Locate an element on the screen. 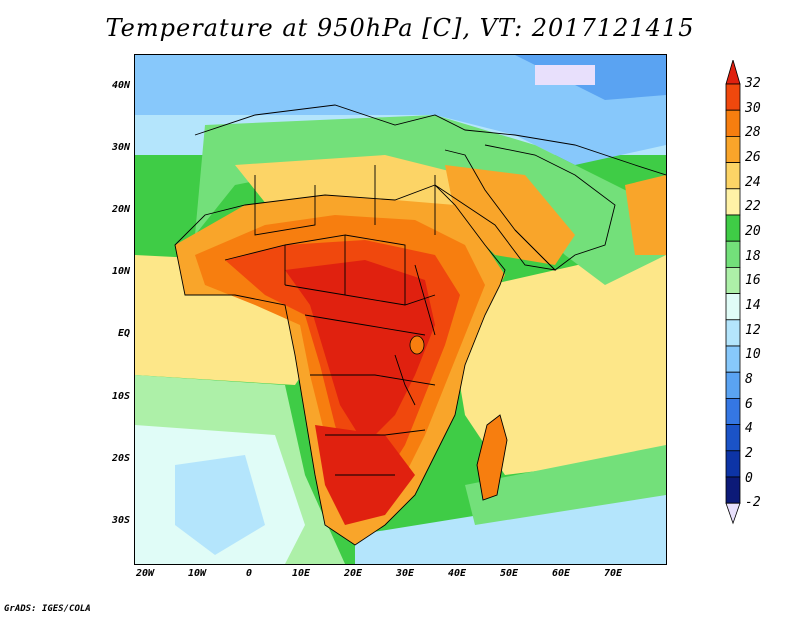 The image size is (800, 618). lat-label: 30S is located at coordinates (120, 520).